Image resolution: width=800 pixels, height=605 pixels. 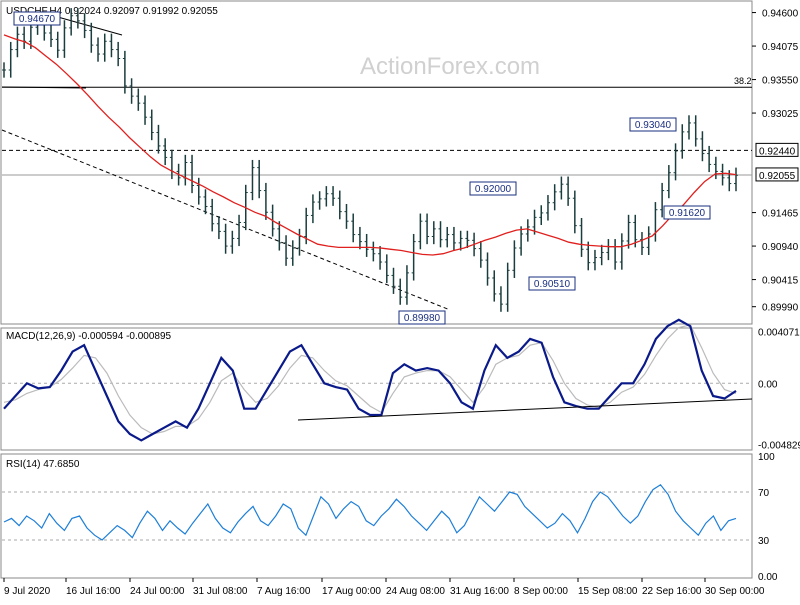 I want to click on price-annotation-label: 0.90510, so click(x=552, y=284).